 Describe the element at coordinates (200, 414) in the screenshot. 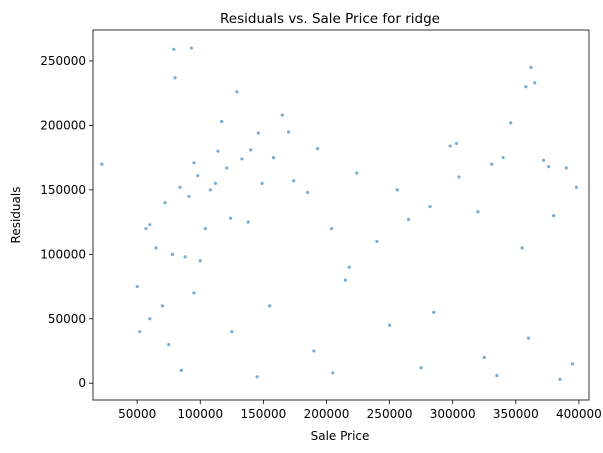

I see `x-tick-label: 100000` at that location.